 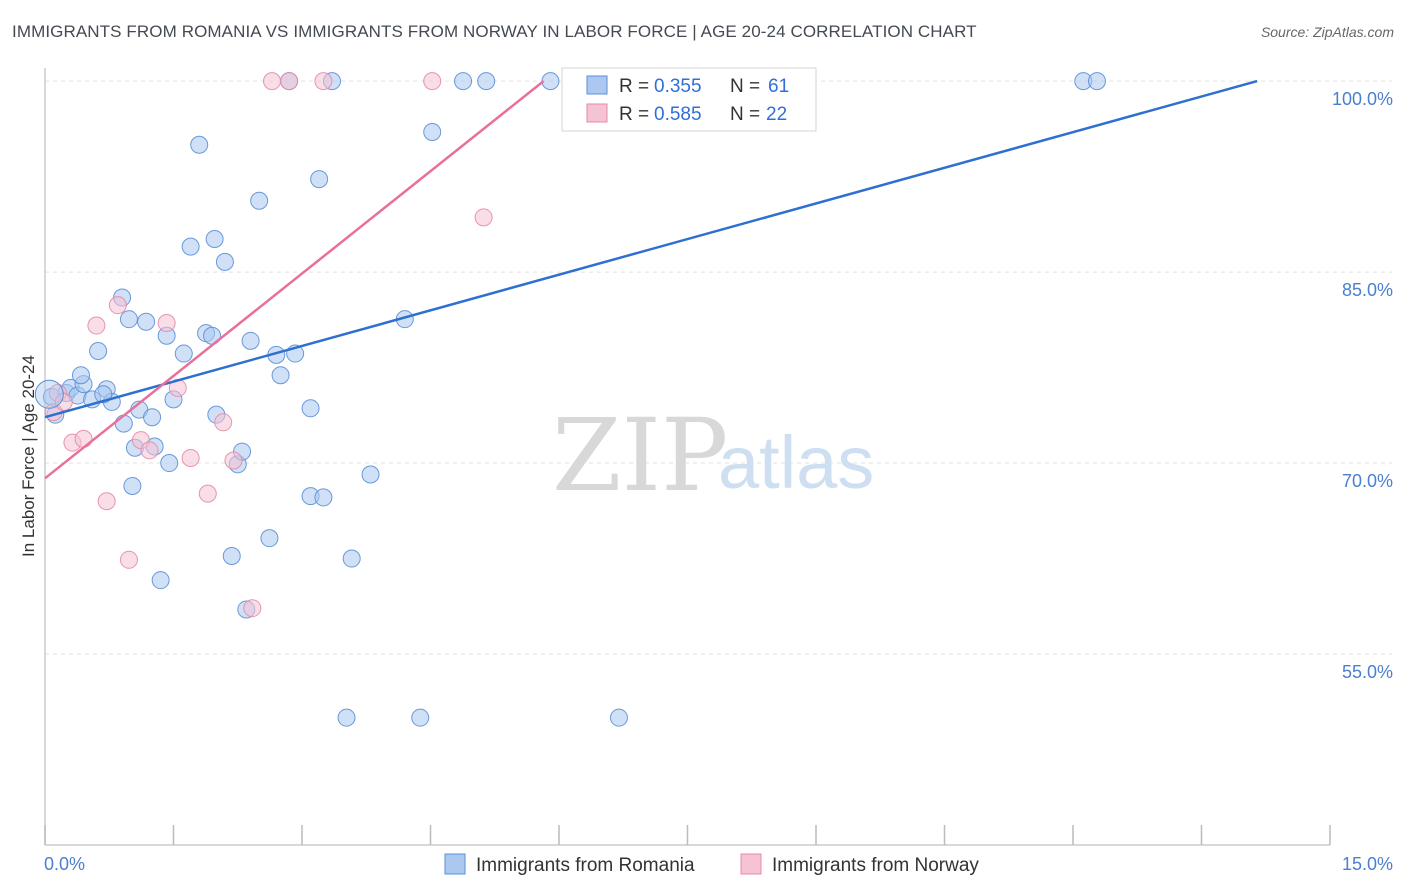 I want to click on stats-legend: R = 0.355 N = 61 R = 0.585 N = 22, so click(x=689, y=99).